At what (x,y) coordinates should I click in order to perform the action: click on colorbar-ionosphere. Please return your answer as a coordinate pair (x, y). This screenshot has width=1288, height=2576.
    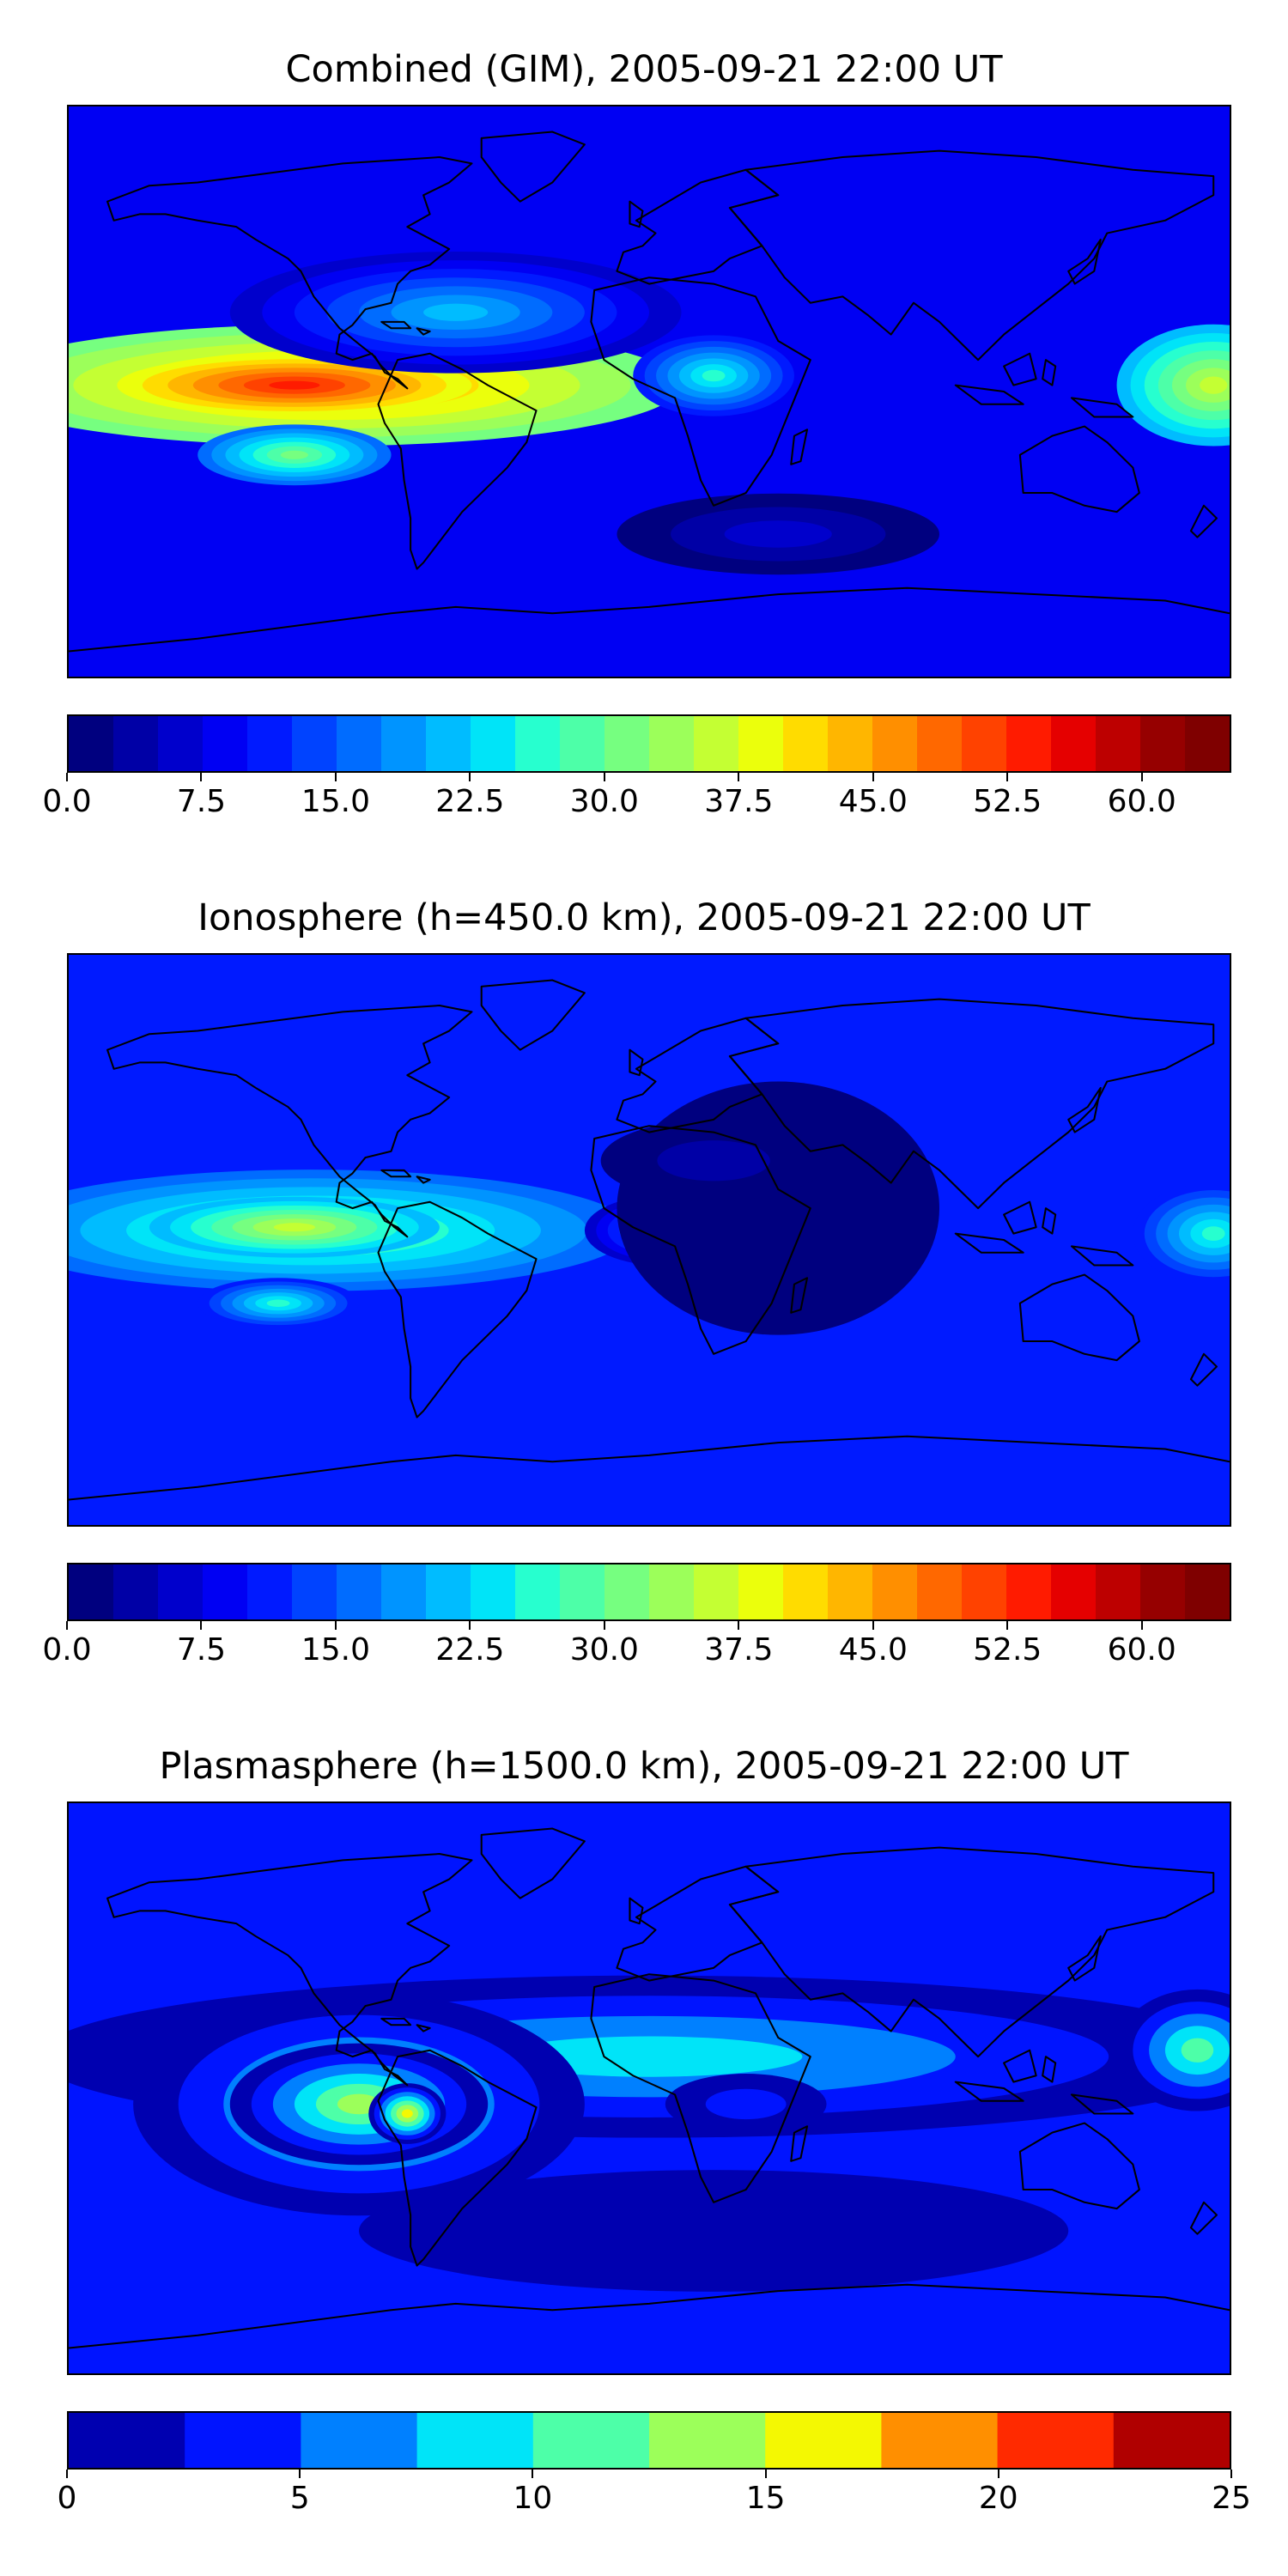
    Looking at the image, I should click on (649, 1592).